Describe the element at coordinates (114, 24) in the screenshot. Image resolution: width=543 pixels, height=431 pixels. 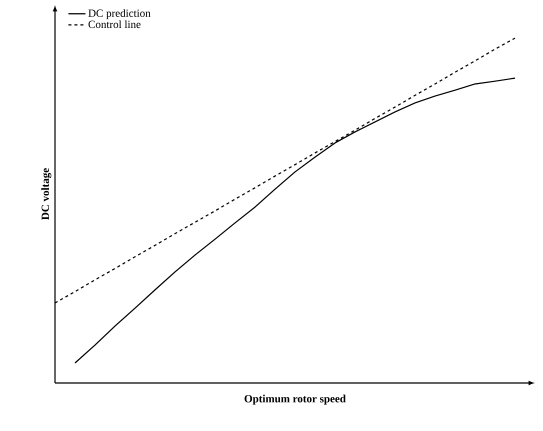
I see `legend-label: Control line` at that location.